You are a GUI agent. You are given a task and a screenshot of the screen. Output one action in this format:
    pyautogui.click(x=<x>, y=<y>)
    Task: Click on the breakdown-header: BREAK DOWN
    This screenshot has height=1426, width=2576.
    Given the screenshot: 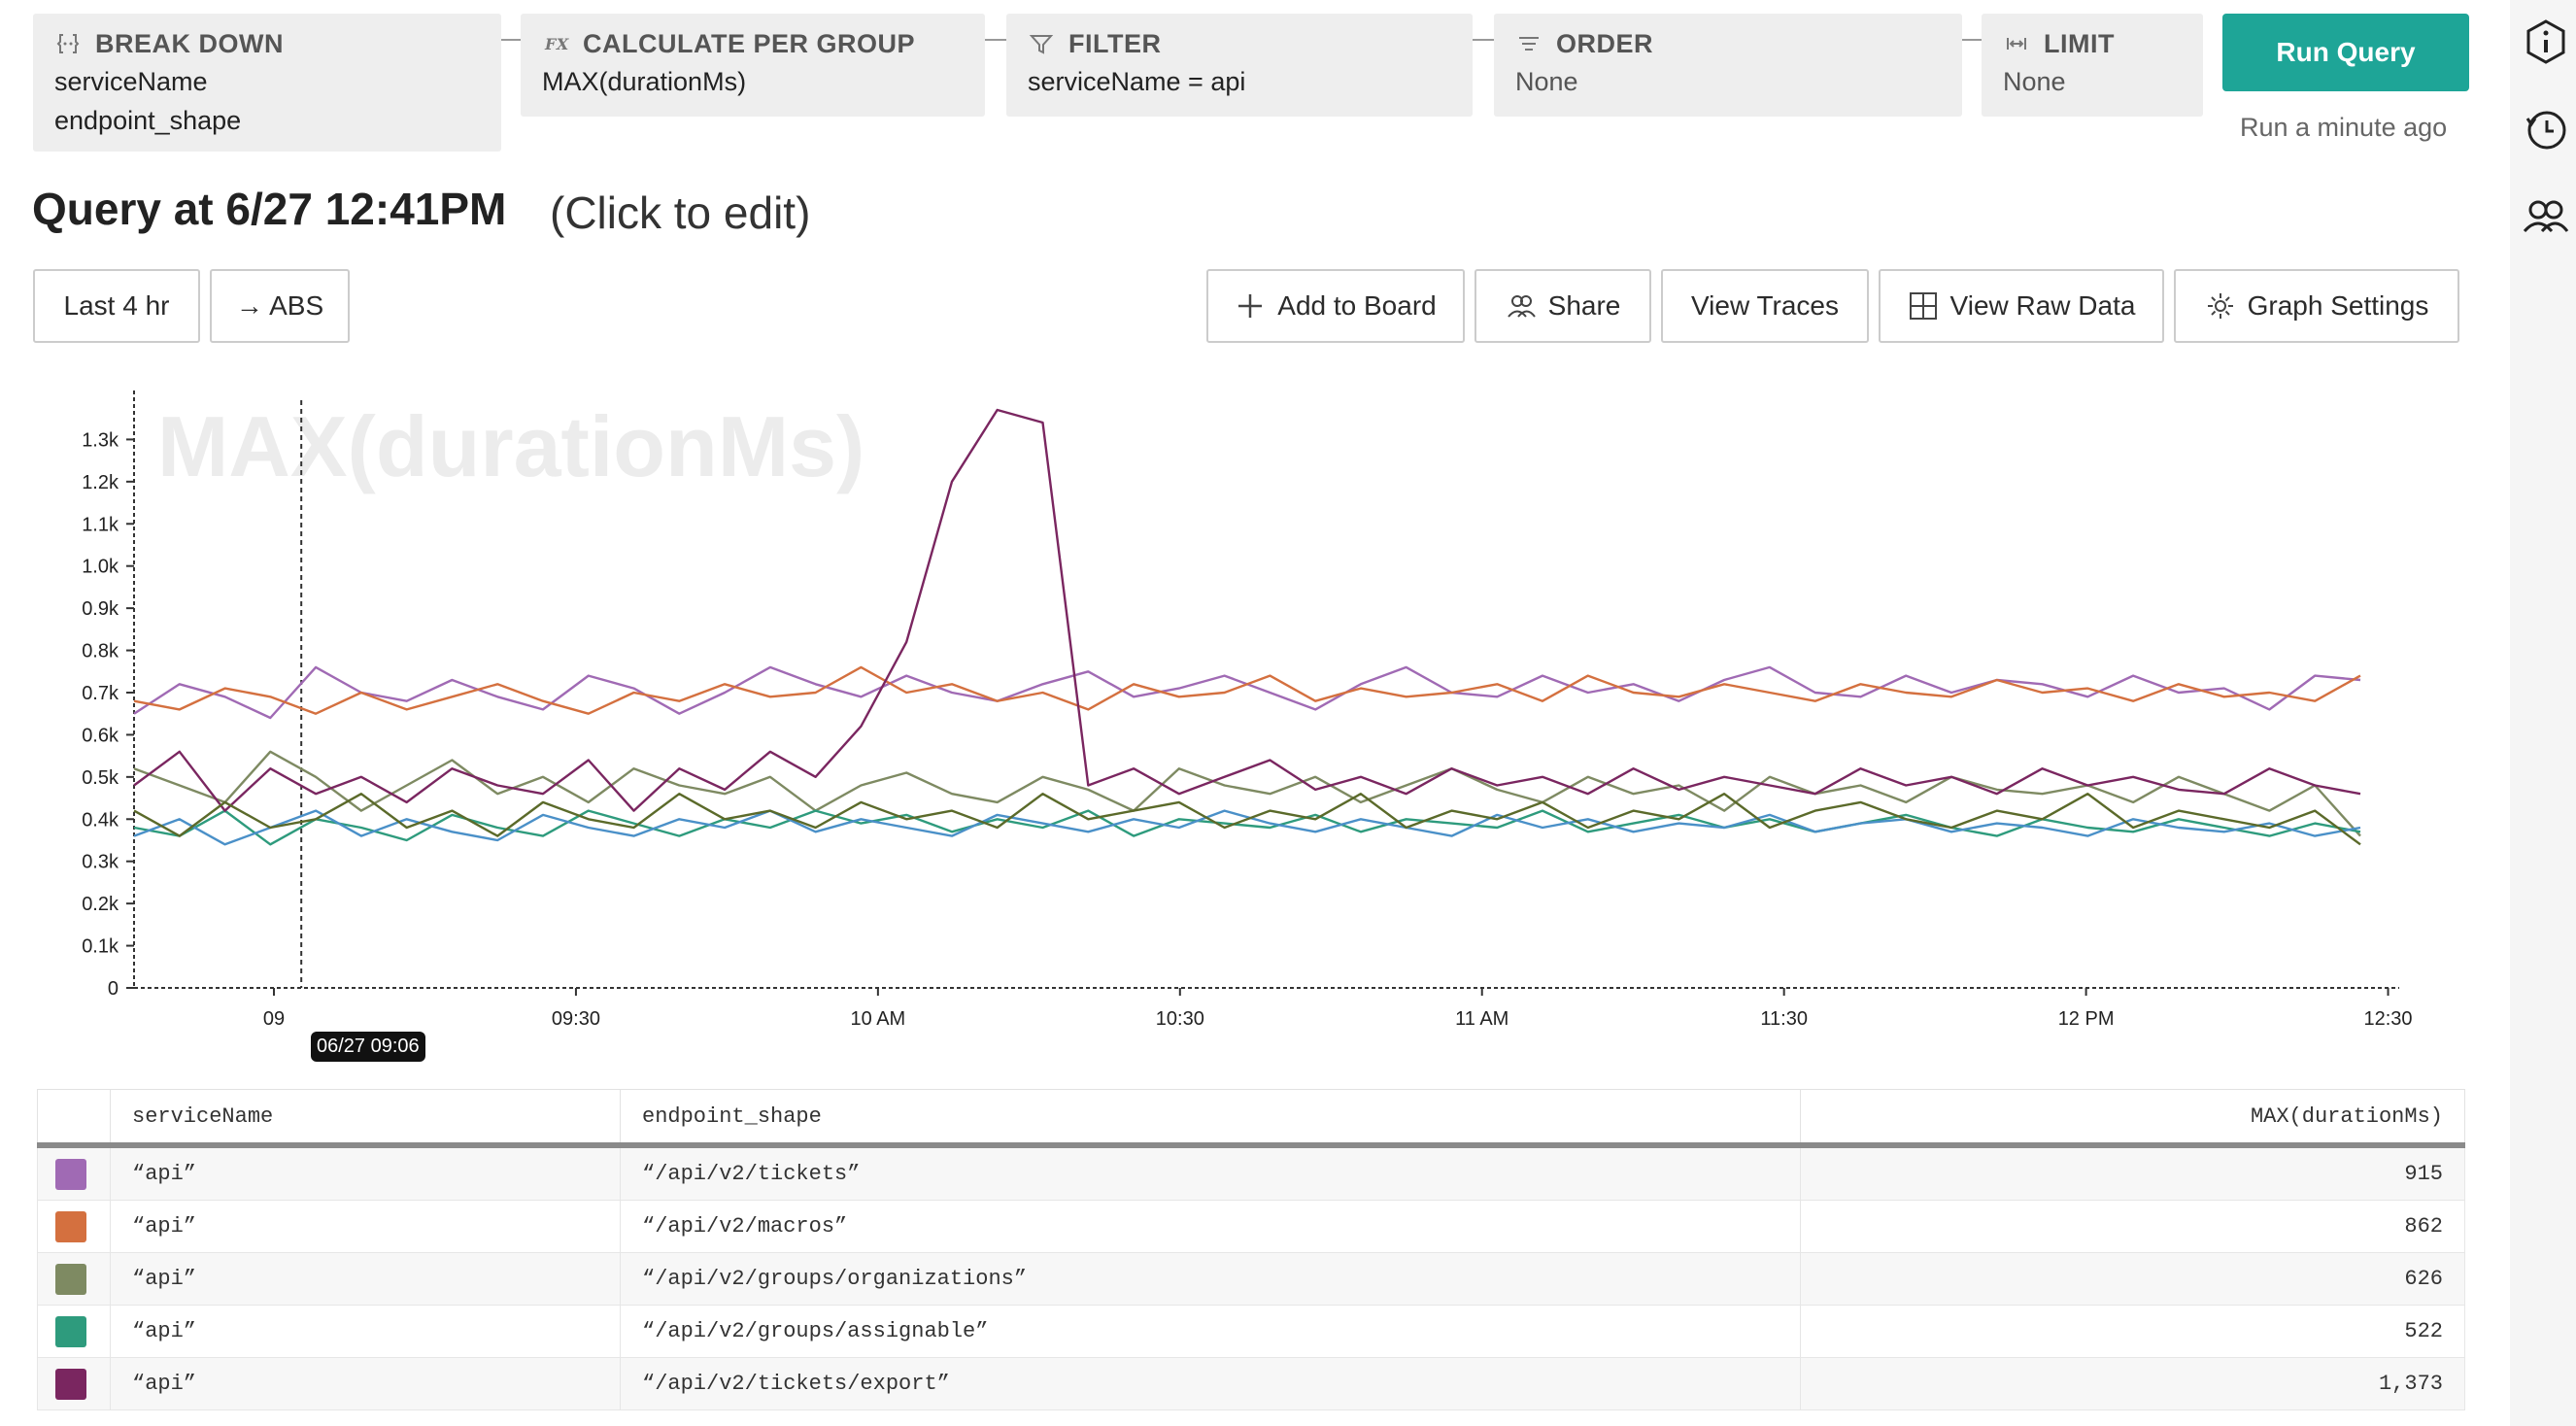 What is the action you would take?
    pyautogui.click(x=267, y=43)
    